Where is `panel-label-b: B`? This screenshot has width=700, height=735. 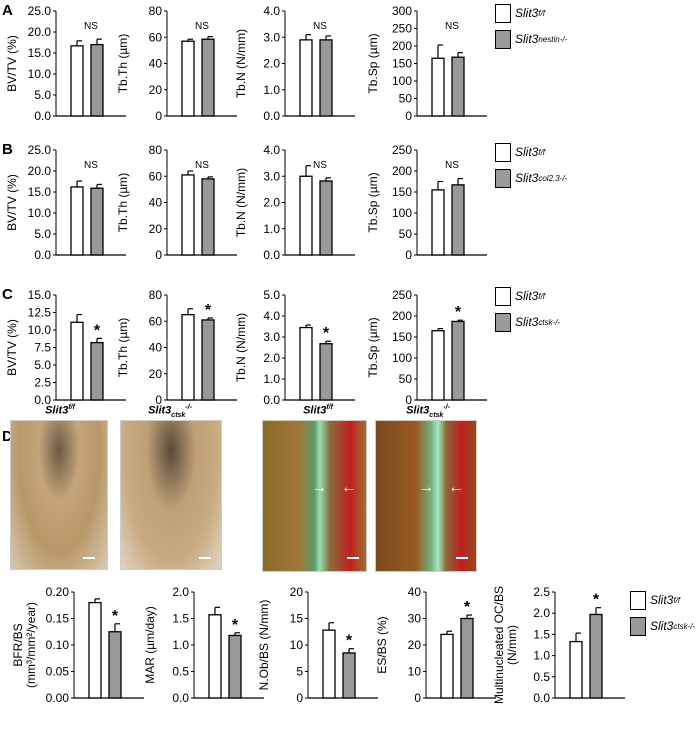 panel-label-b: B is located at coordinates (7, 149).